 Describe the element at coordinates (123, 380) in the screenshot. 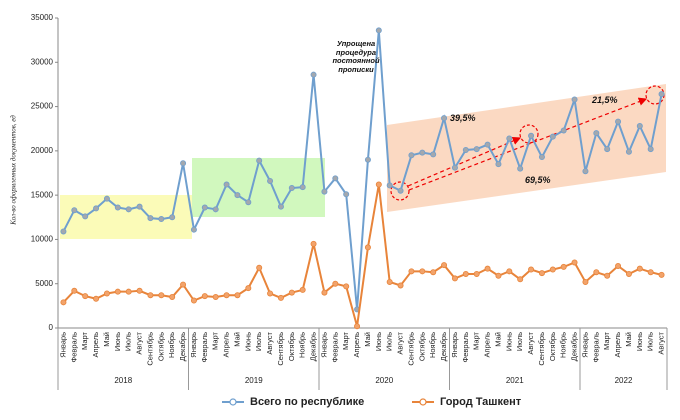

I see `year-label: 2018` at that location.